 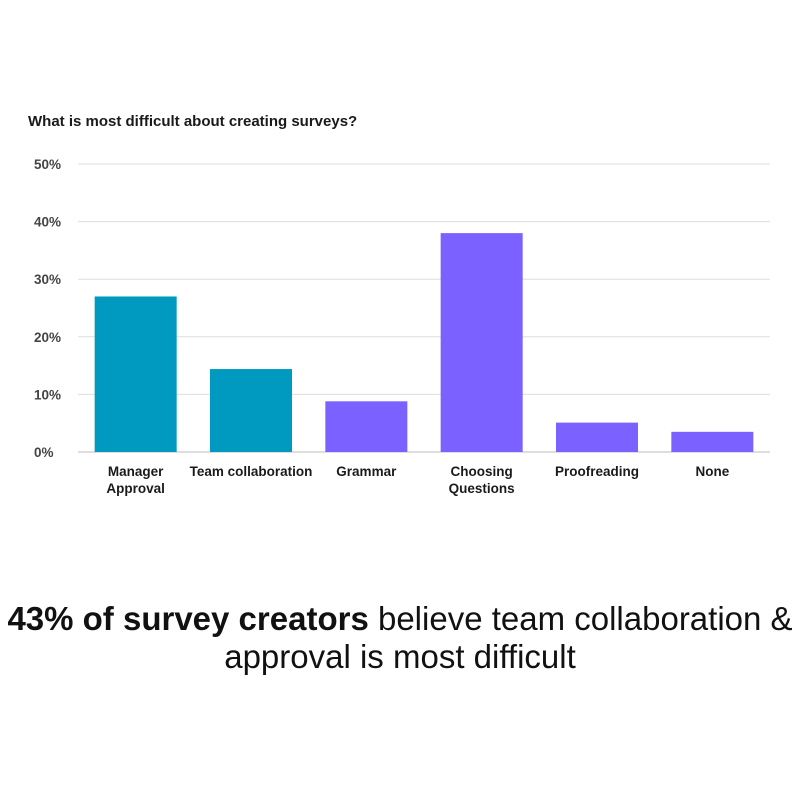 I want to click on y-axis-ticks: 0% 10% 20% 30% 40% 50%, so click(x=47, y=308).